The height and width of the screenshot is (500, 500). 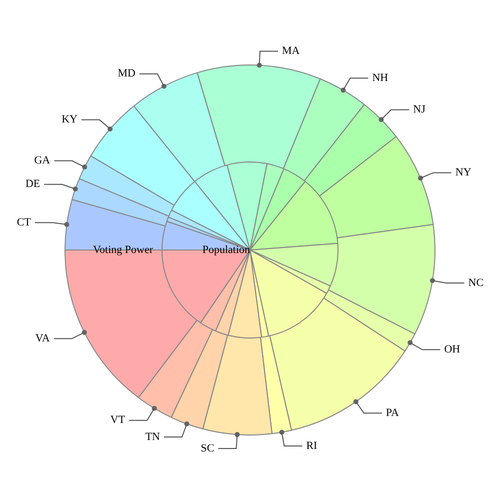 I want to click on slice-label: TN, so click(x=152, y=436).